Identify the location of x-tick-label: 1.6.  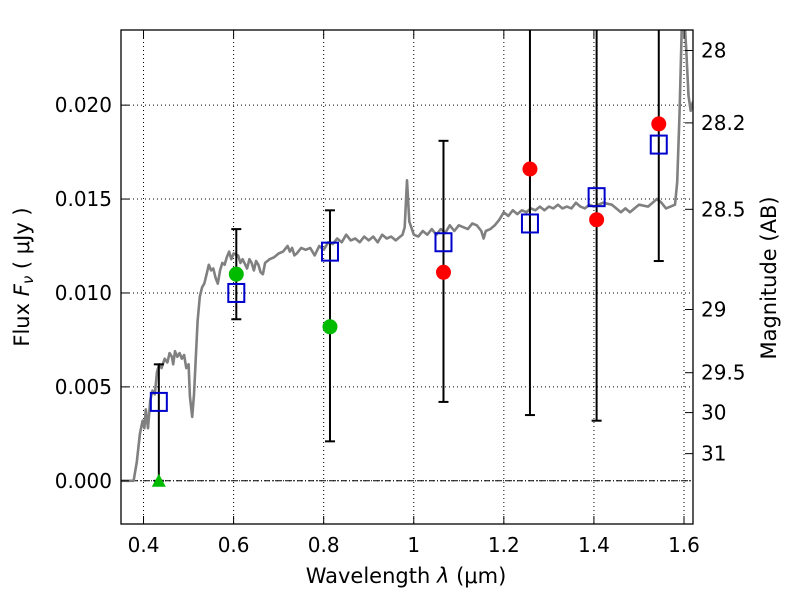
(684, 545).